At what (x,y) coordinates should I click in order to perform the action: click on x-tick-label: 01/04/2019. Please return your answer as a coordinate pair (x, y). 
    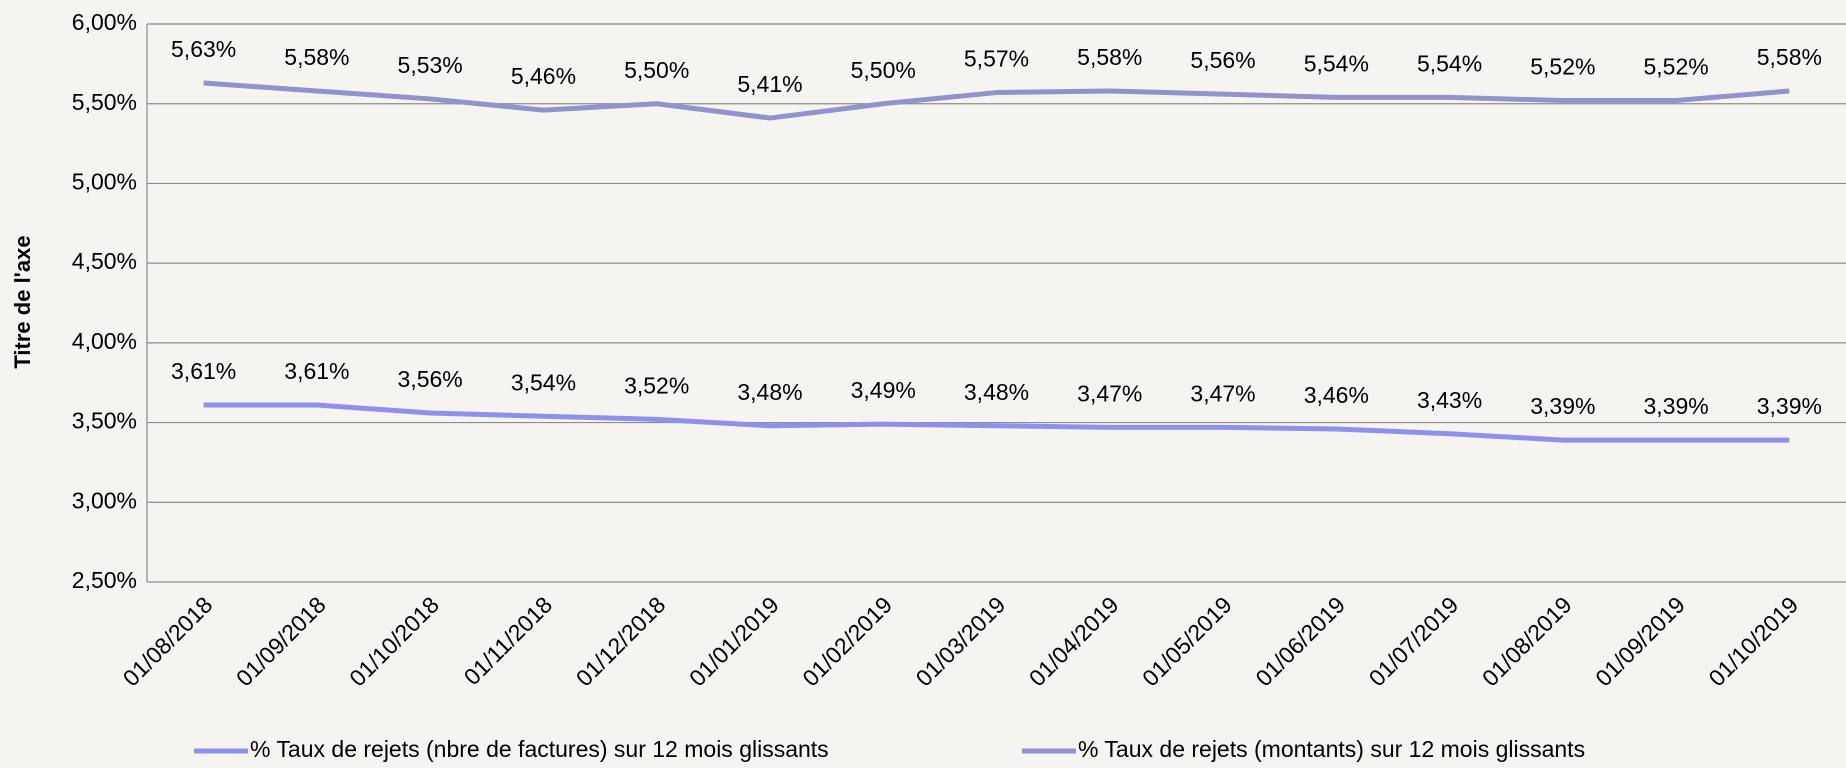
    Looking at the image, I should click on (1074, 641).